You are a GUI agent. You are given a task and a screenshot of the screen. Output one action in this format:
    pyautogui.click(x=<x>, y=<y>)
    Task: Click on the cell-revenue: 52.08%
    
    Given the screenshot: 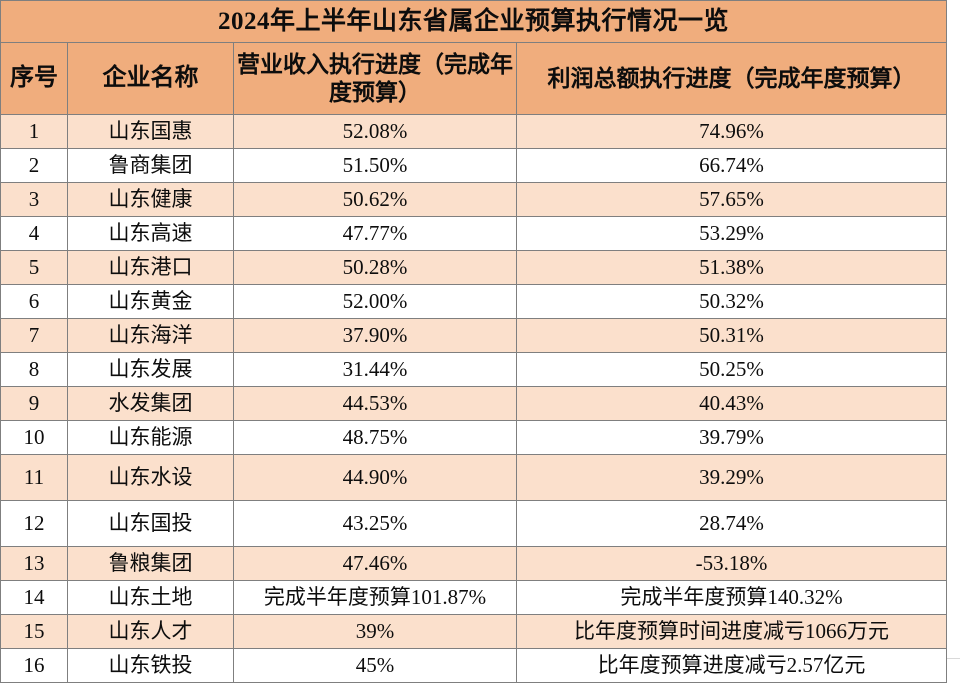 What is the action you would take?
    pyautogui.click(x=375, y=131)
    